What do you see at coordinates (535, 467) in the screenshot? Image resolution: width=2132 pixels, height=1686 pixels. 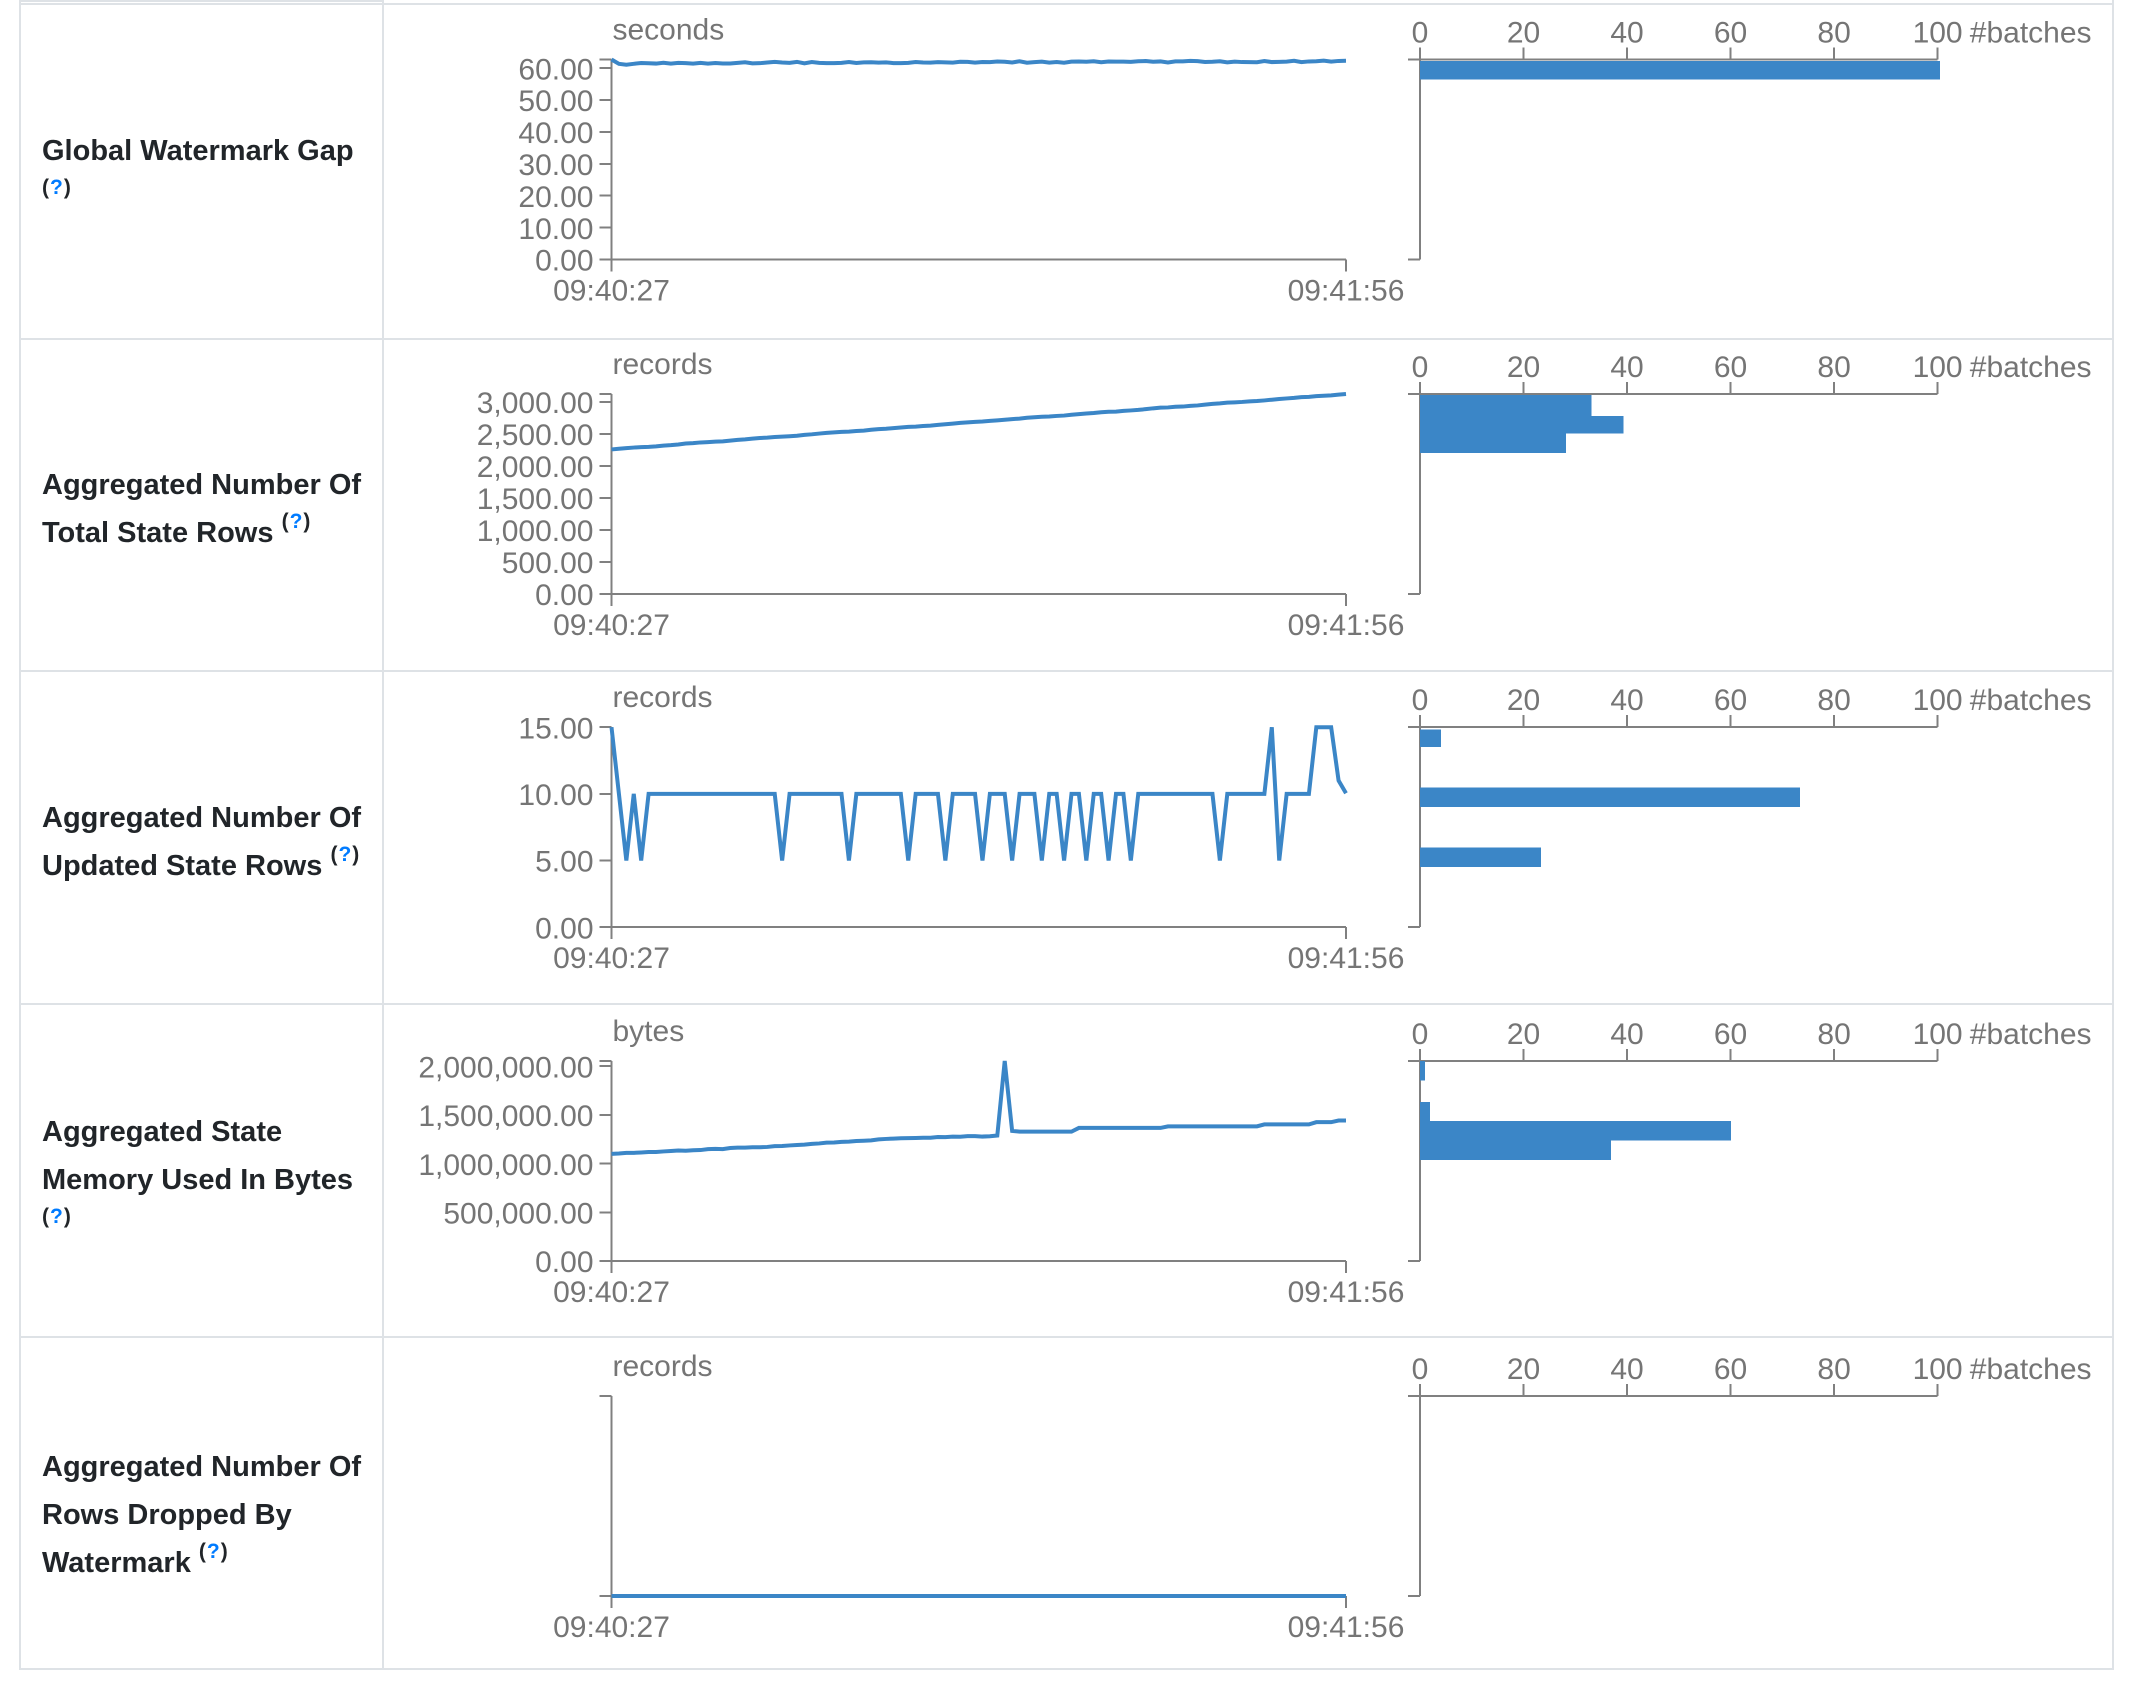 I see `svg-text: 2,000.00` at bounding box center [535, 467].